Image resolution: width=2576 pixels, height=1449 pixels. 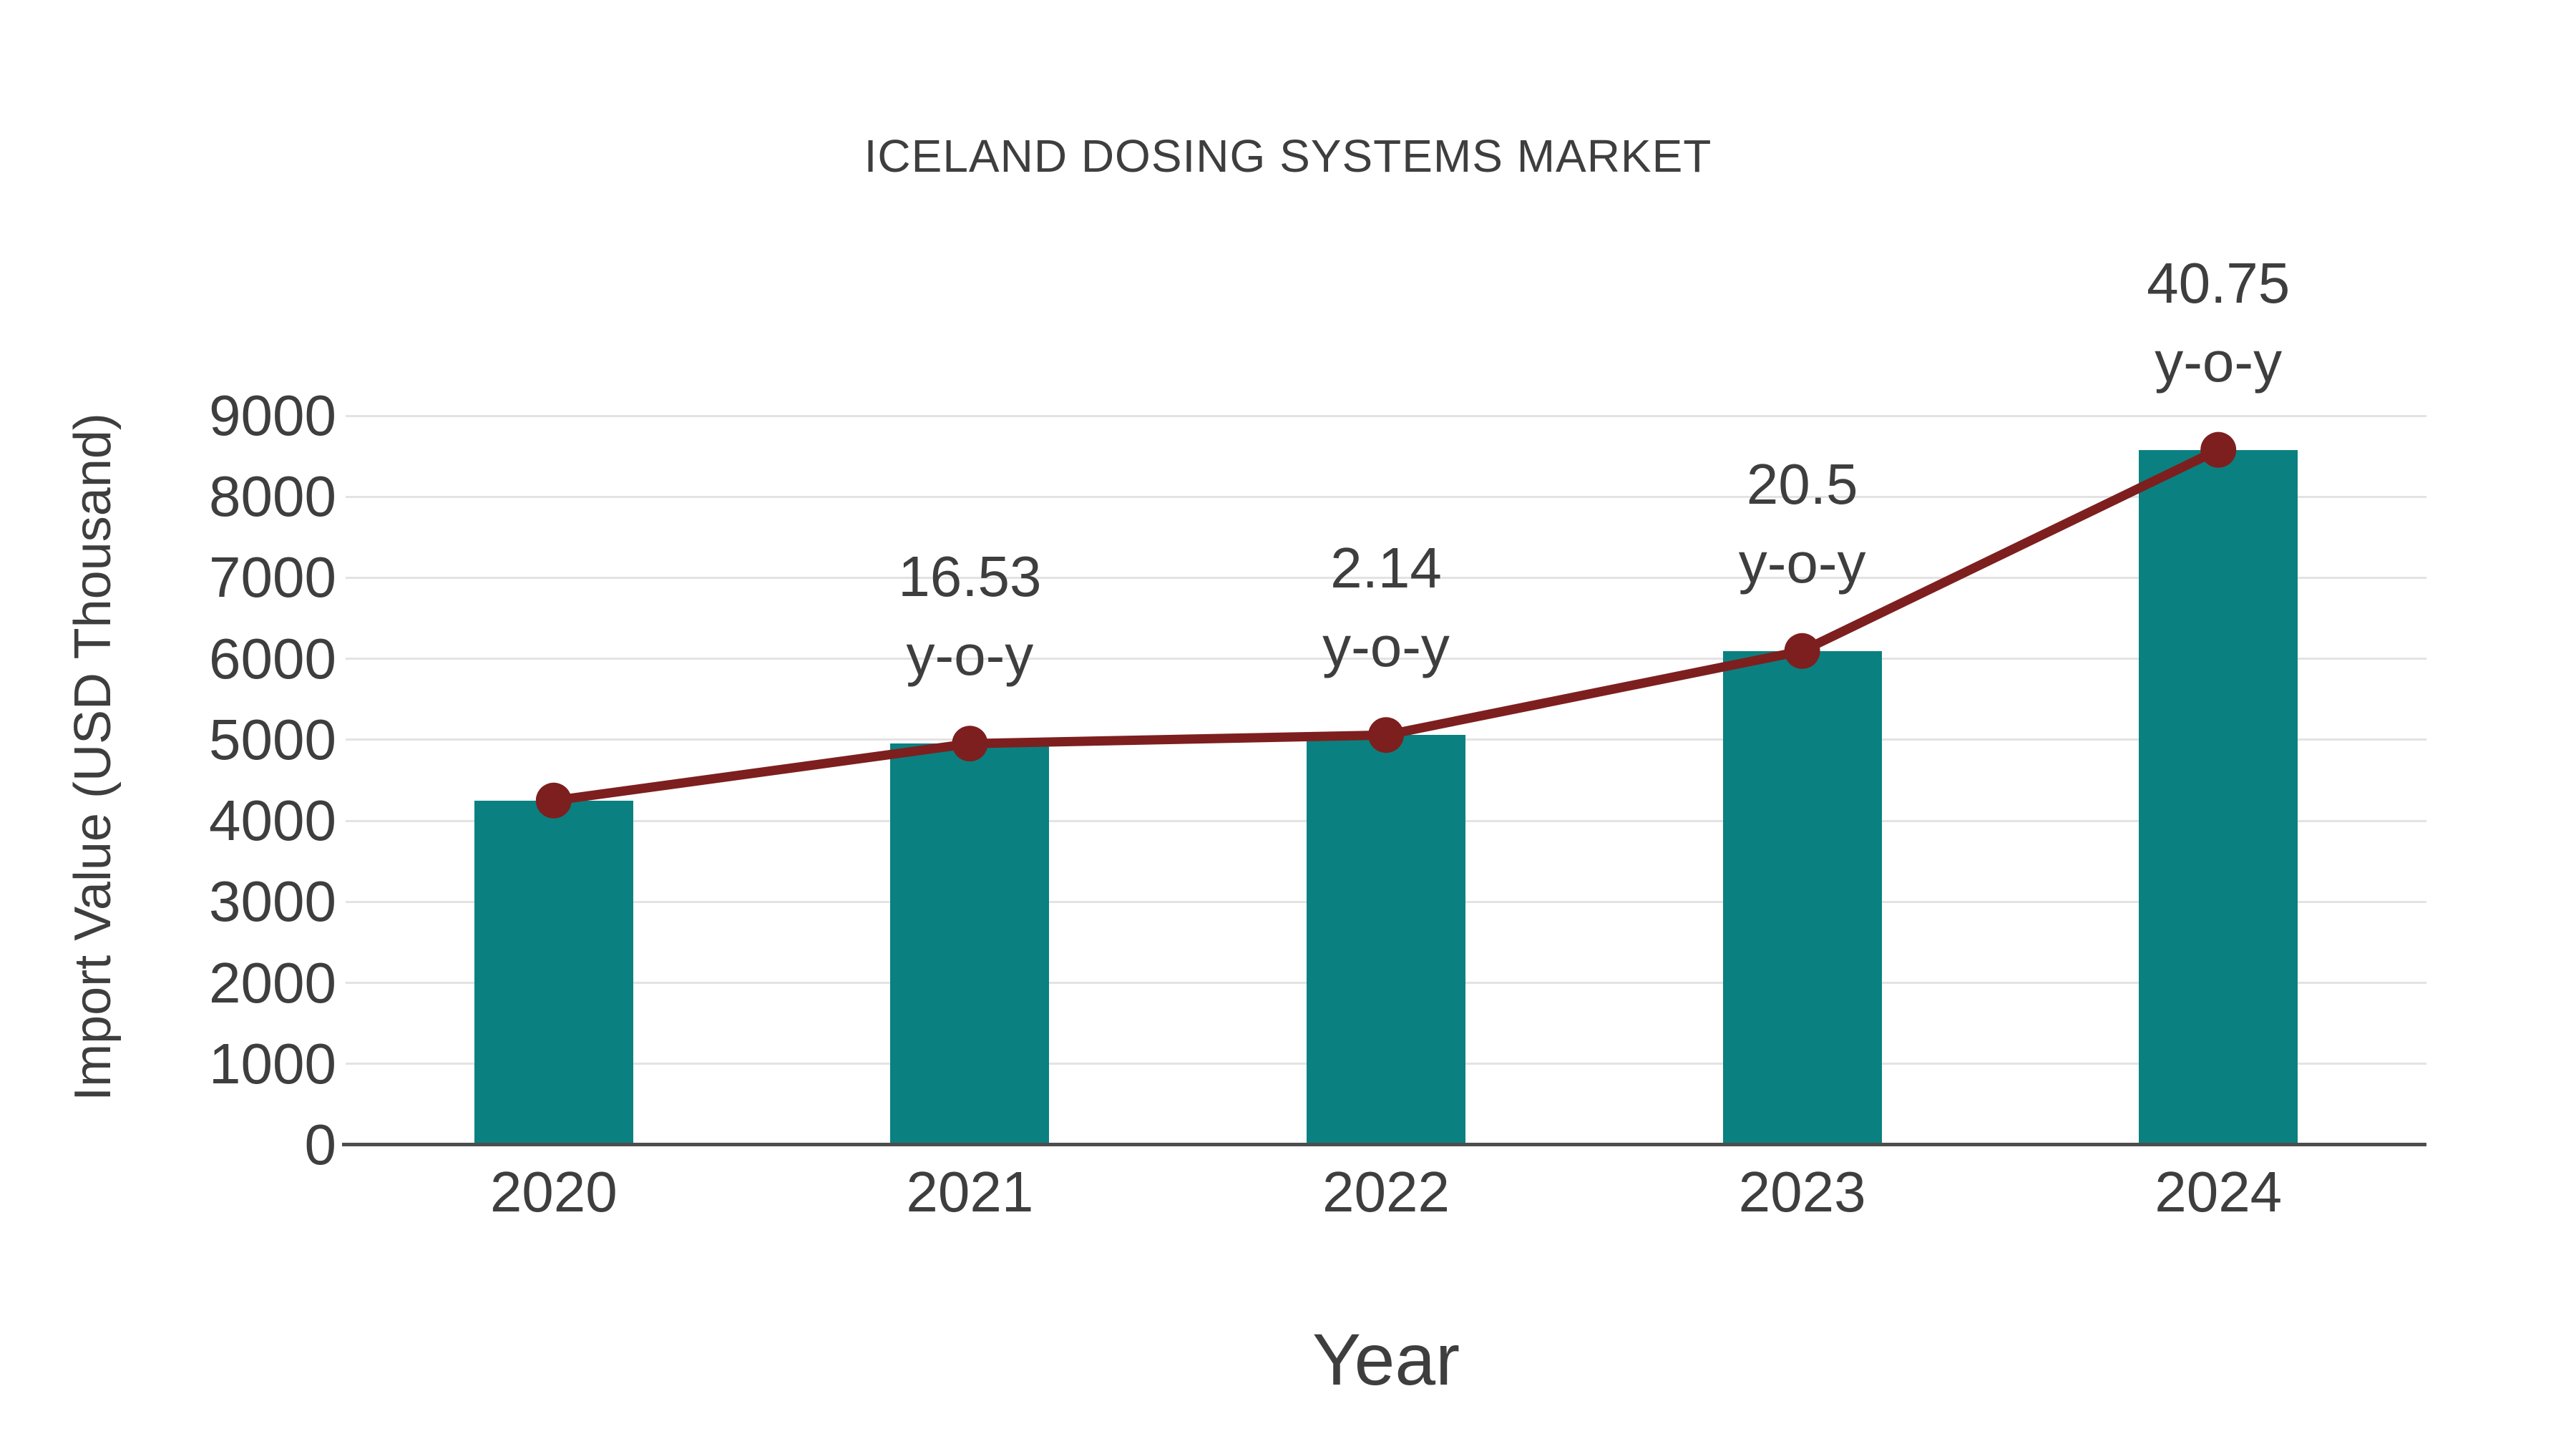 I want to click on y-tick-label: 9000, so click(x=272, y=415).